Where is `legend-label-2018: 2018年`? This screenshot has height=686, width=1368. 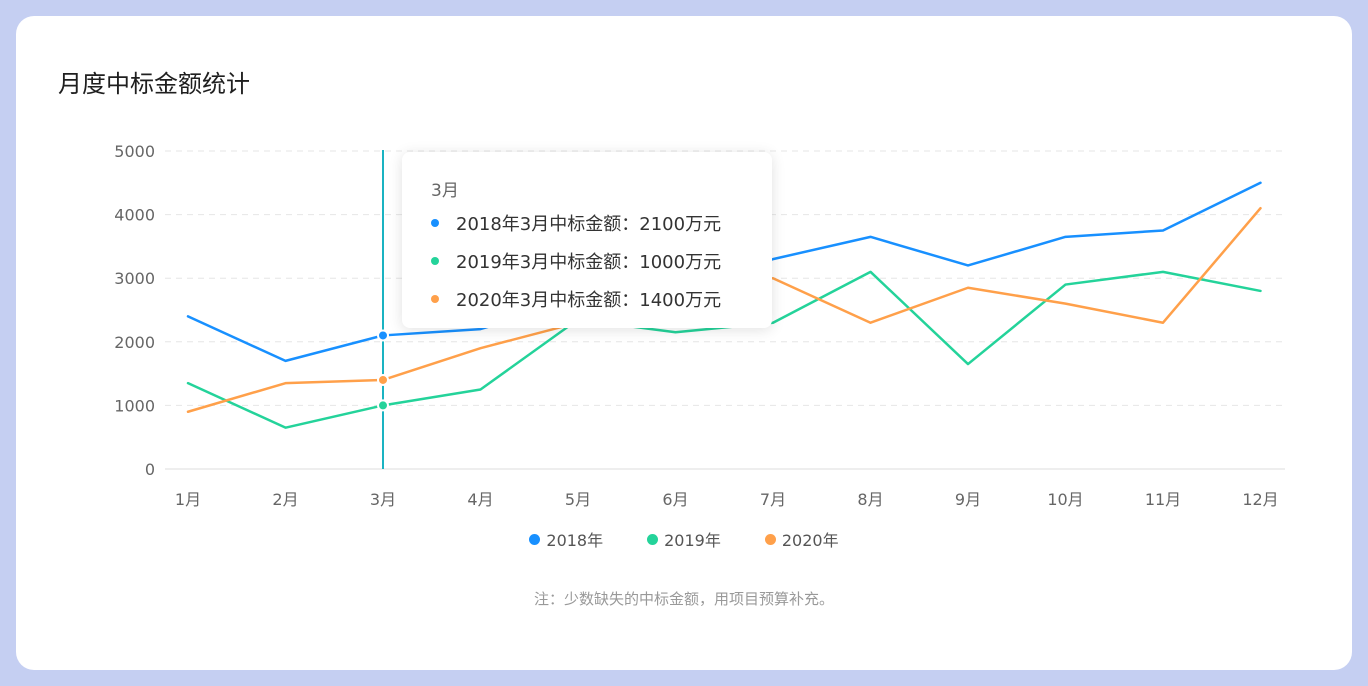 legend-label-2018: 2018年 is located at coordinates (575, 540).